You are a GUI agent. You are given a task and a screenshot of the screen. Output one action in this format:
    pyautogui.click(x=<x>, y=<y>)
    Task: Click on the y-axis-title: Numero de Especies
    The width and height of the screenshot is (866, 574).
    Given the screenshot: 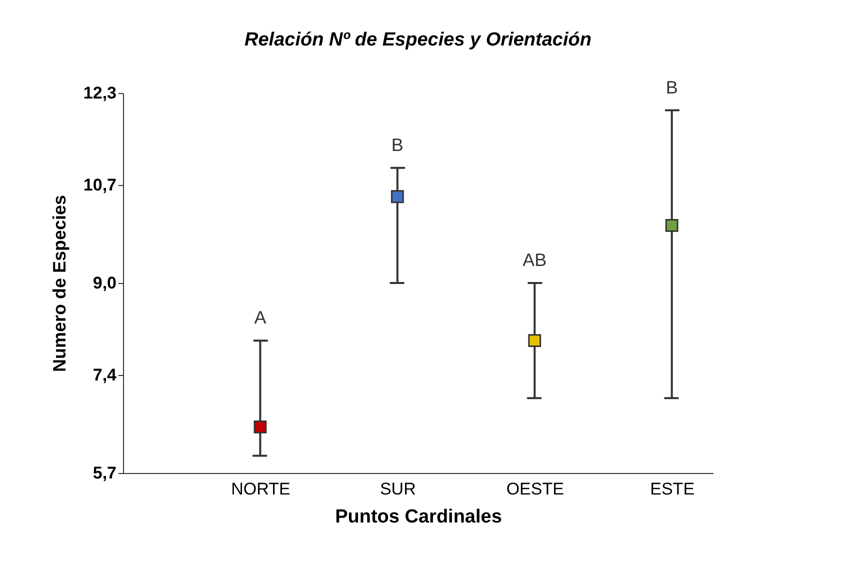 What is the action you would take?
    pyautogui.click(x=59, y=283)
    